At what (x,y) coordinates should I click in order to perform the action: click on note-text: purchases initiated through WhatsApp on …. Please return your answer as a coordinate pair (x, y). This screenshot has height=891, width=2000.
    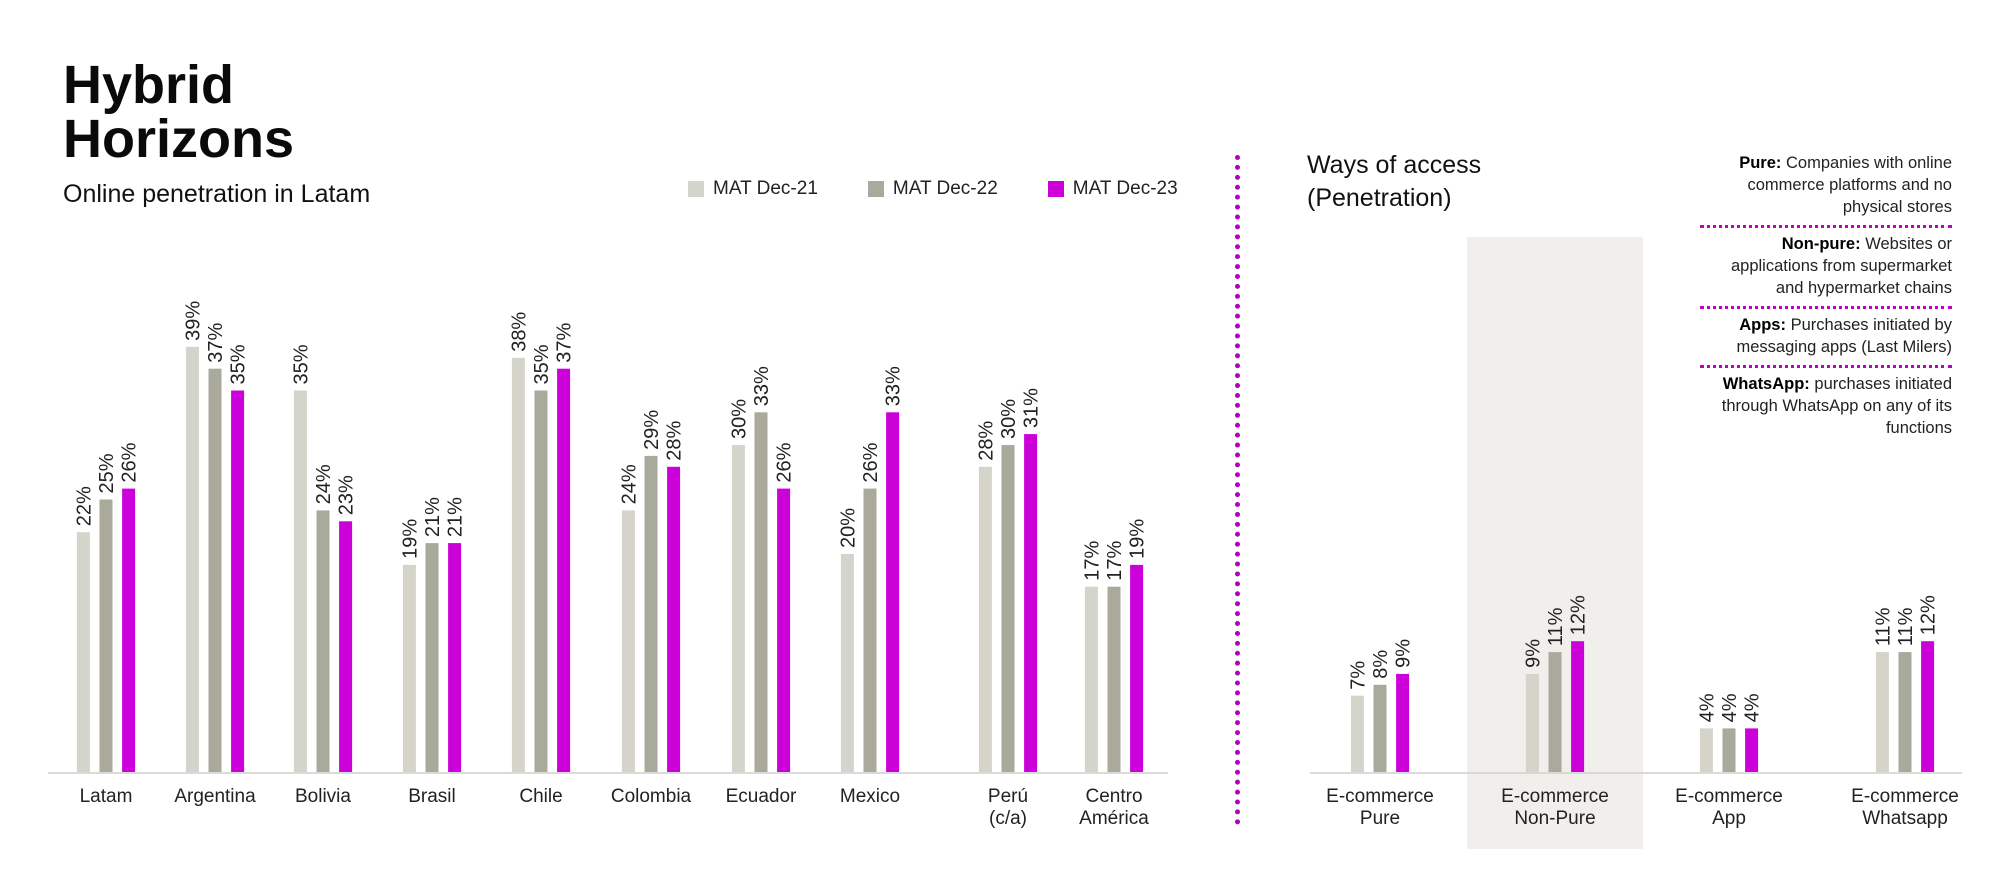
    Looking at the image, I should click on (1836, 406).